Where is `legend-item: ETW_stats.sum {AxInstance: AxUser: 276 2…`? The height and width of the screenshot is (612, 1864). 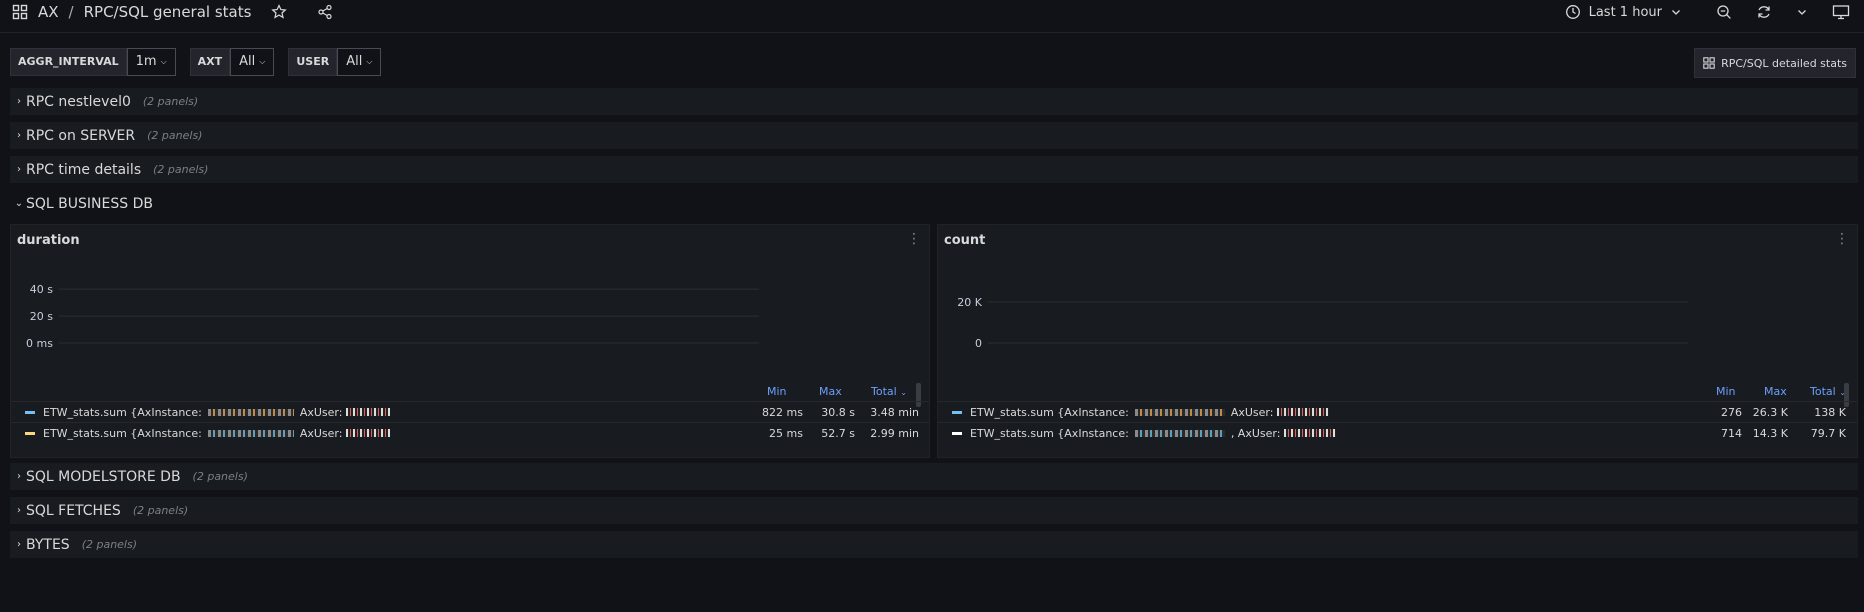
legend-item: ETW_stats.sum {AxInstance: AxUser: 276 2… is located at coordinates (1397, 411).